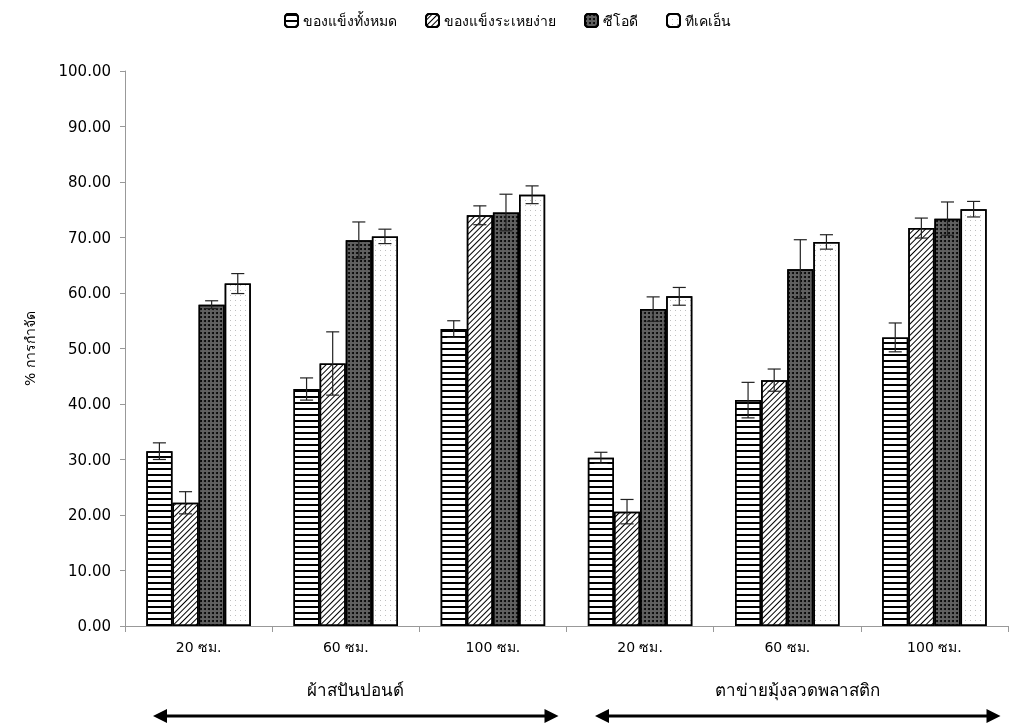  Describe the element at coordinates (89, 459) in the screenshot. I see `y-tick-label: 30.00` at that location.